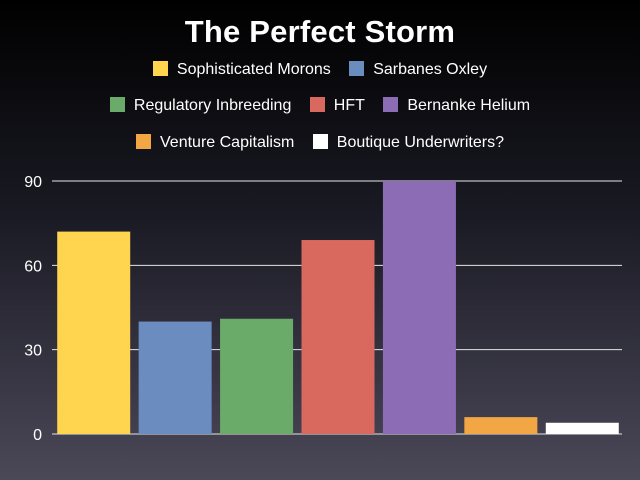  I want to click on legend-label: Regulatory Inbreeding, so click(212, 105).